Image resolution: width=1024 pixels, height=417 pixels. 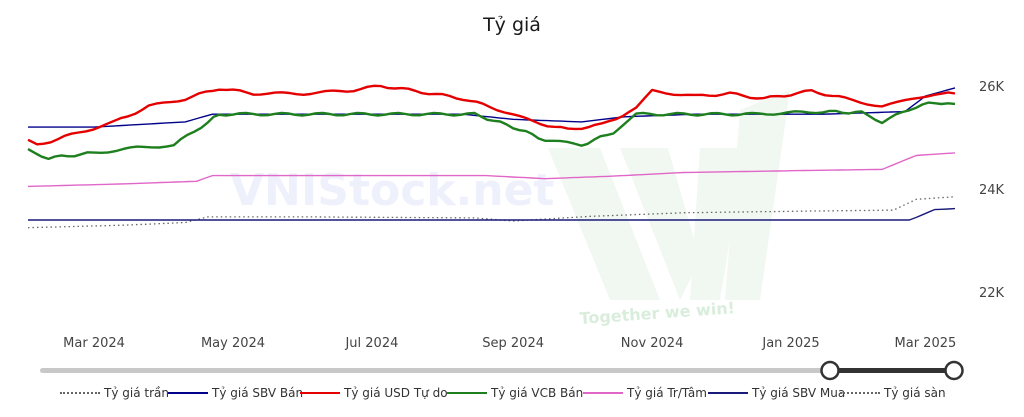 I want to click on legend-item: Tỷ giá SBV Bán, so click(x=235, y=393).